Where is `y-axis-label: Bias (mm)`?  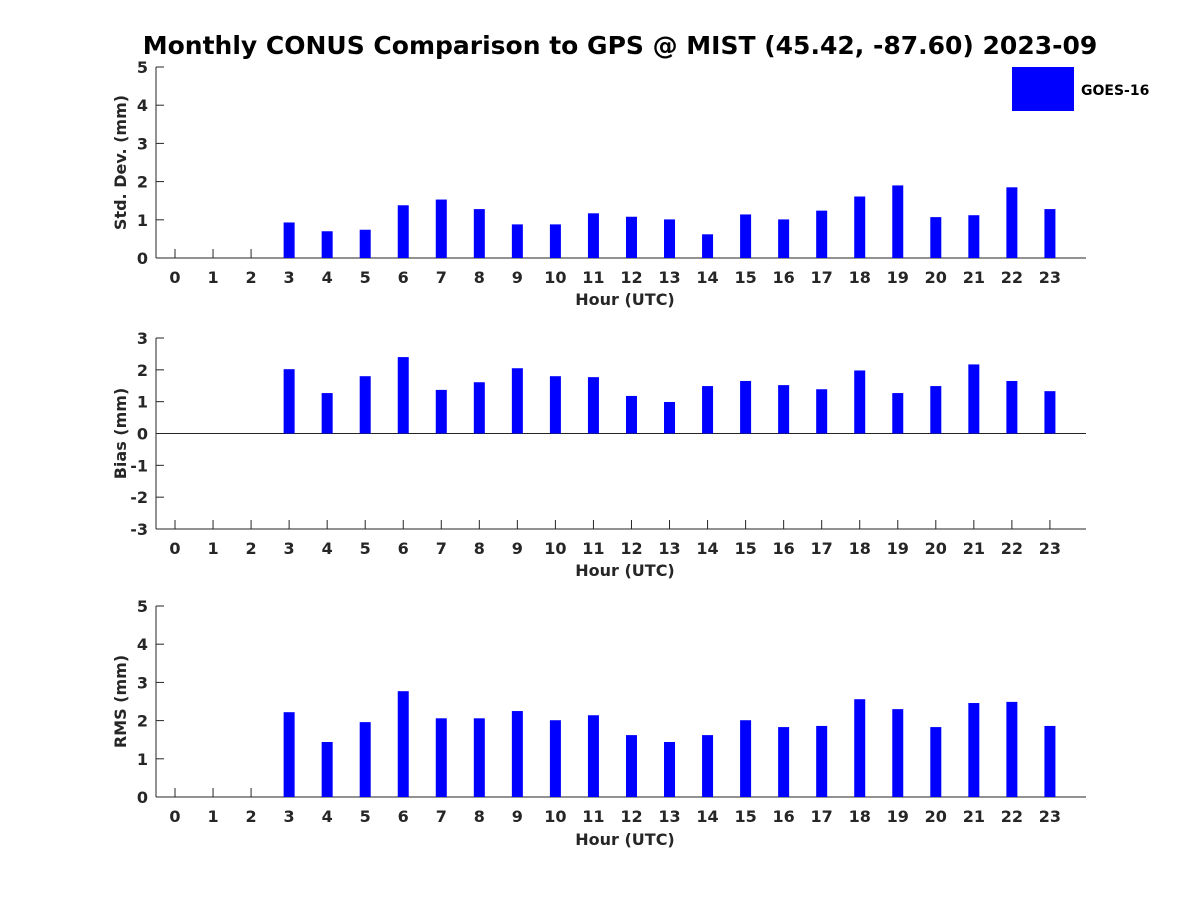
y-axis-label: Bias (mm) is located at coordinates (120, 434).